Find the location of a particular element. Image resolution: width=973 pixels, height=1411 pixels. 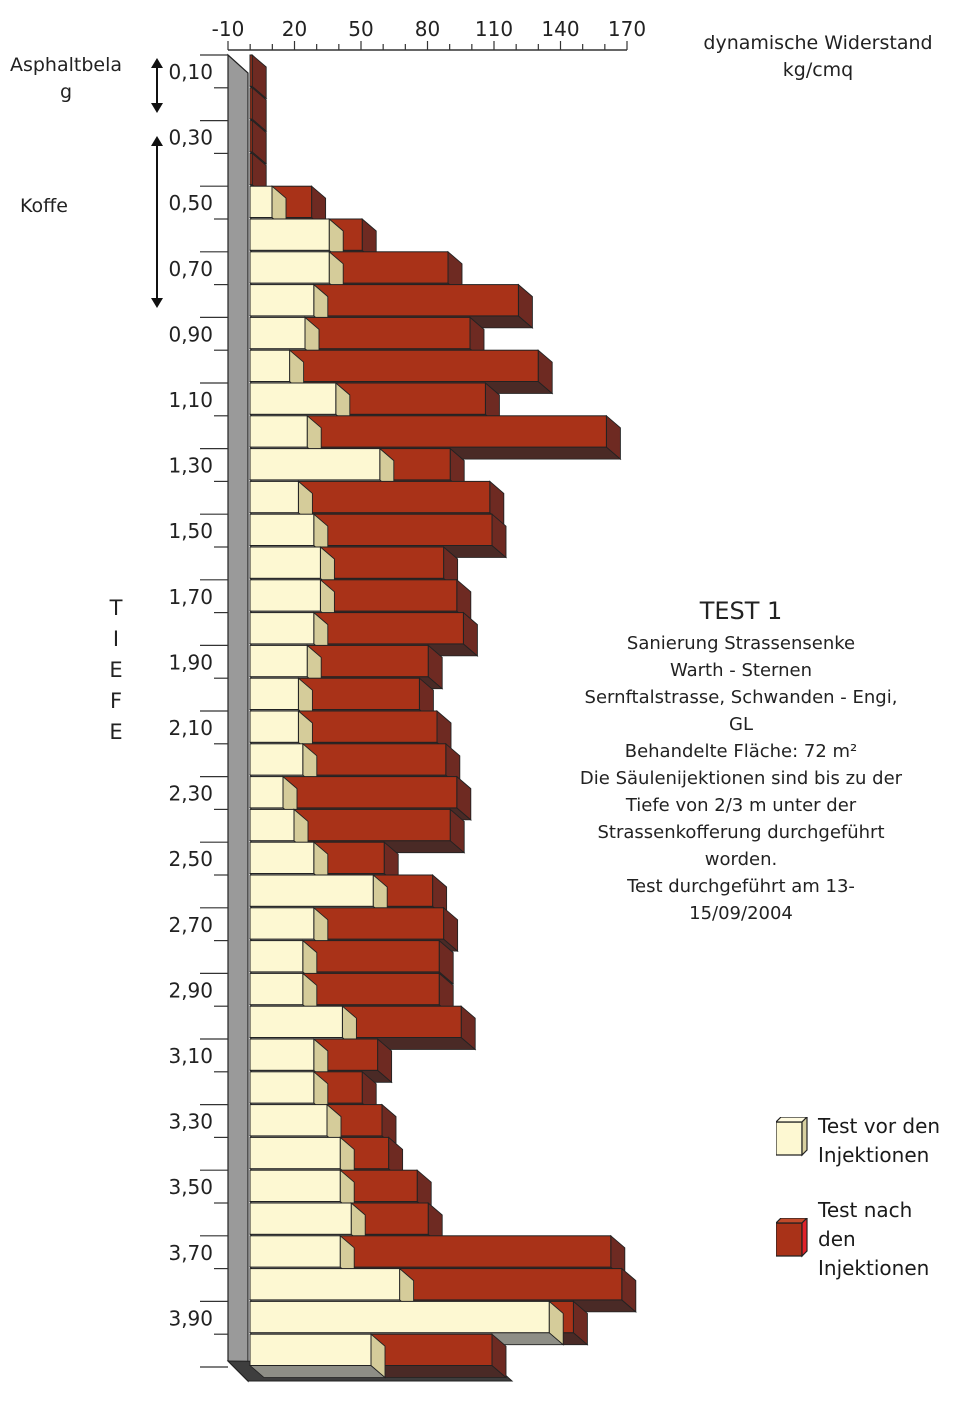

bar-before-injection-bottom-face is located at coordinates (317, 1371).